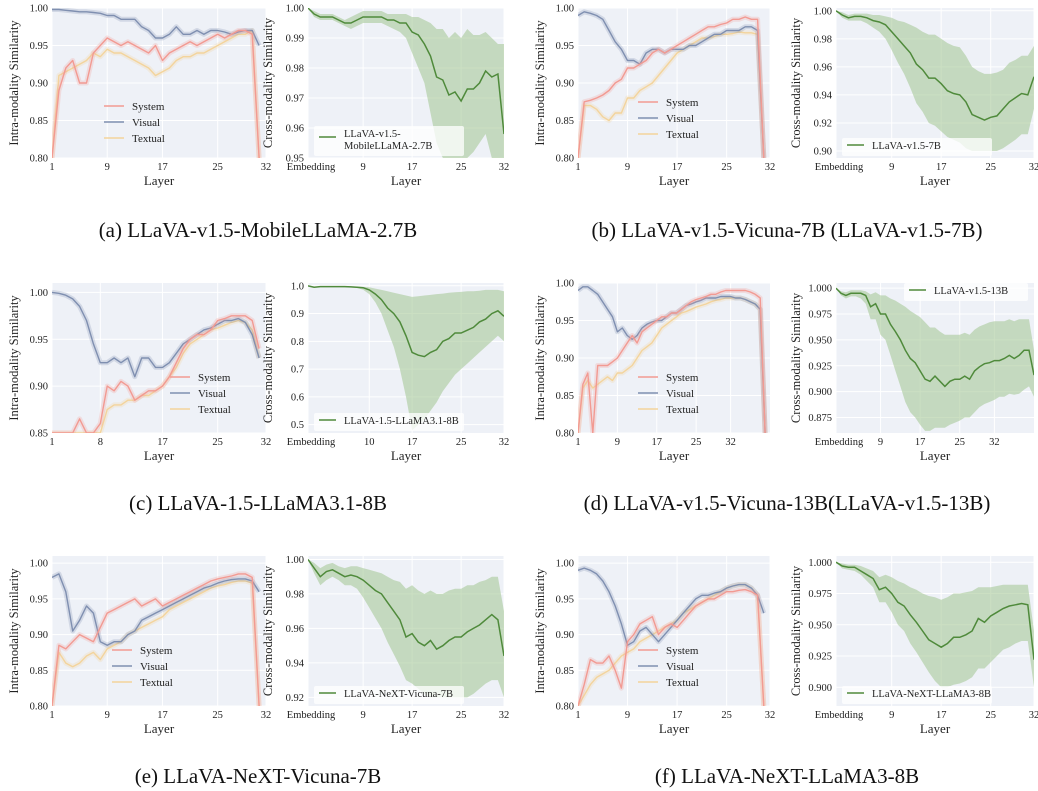 The height and width of the screenshot is (791, 1038). Describe the element at coordinates (258, 776) in the screenshot. I see `caption-e: (e) LLaVA-NeXT-Vicuna-7B` at that location.